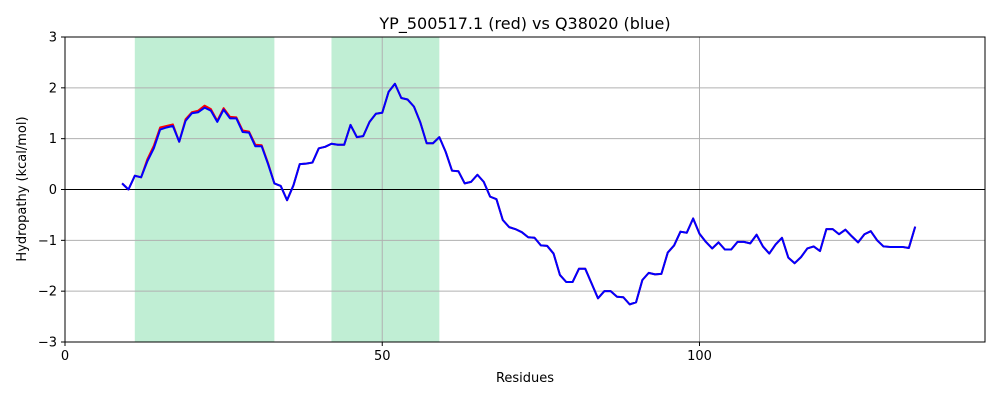  I want to click on y-tick-label: 1, so click(53, 139).